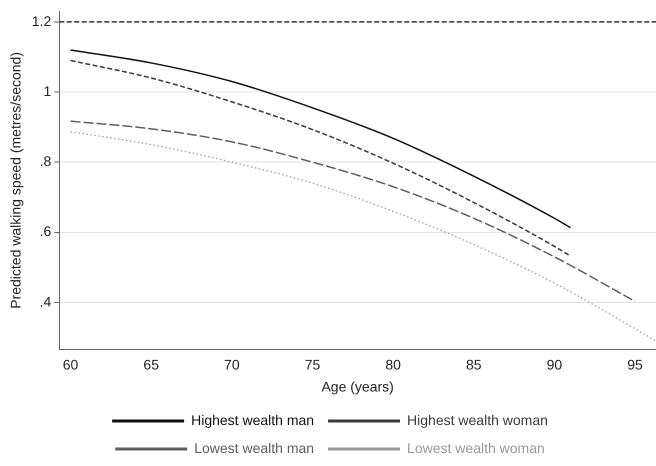  What do you see at coordinates (393, 364) in the screenshot?
I see `x-tick-label: 80` at bounding box center [393, 364].